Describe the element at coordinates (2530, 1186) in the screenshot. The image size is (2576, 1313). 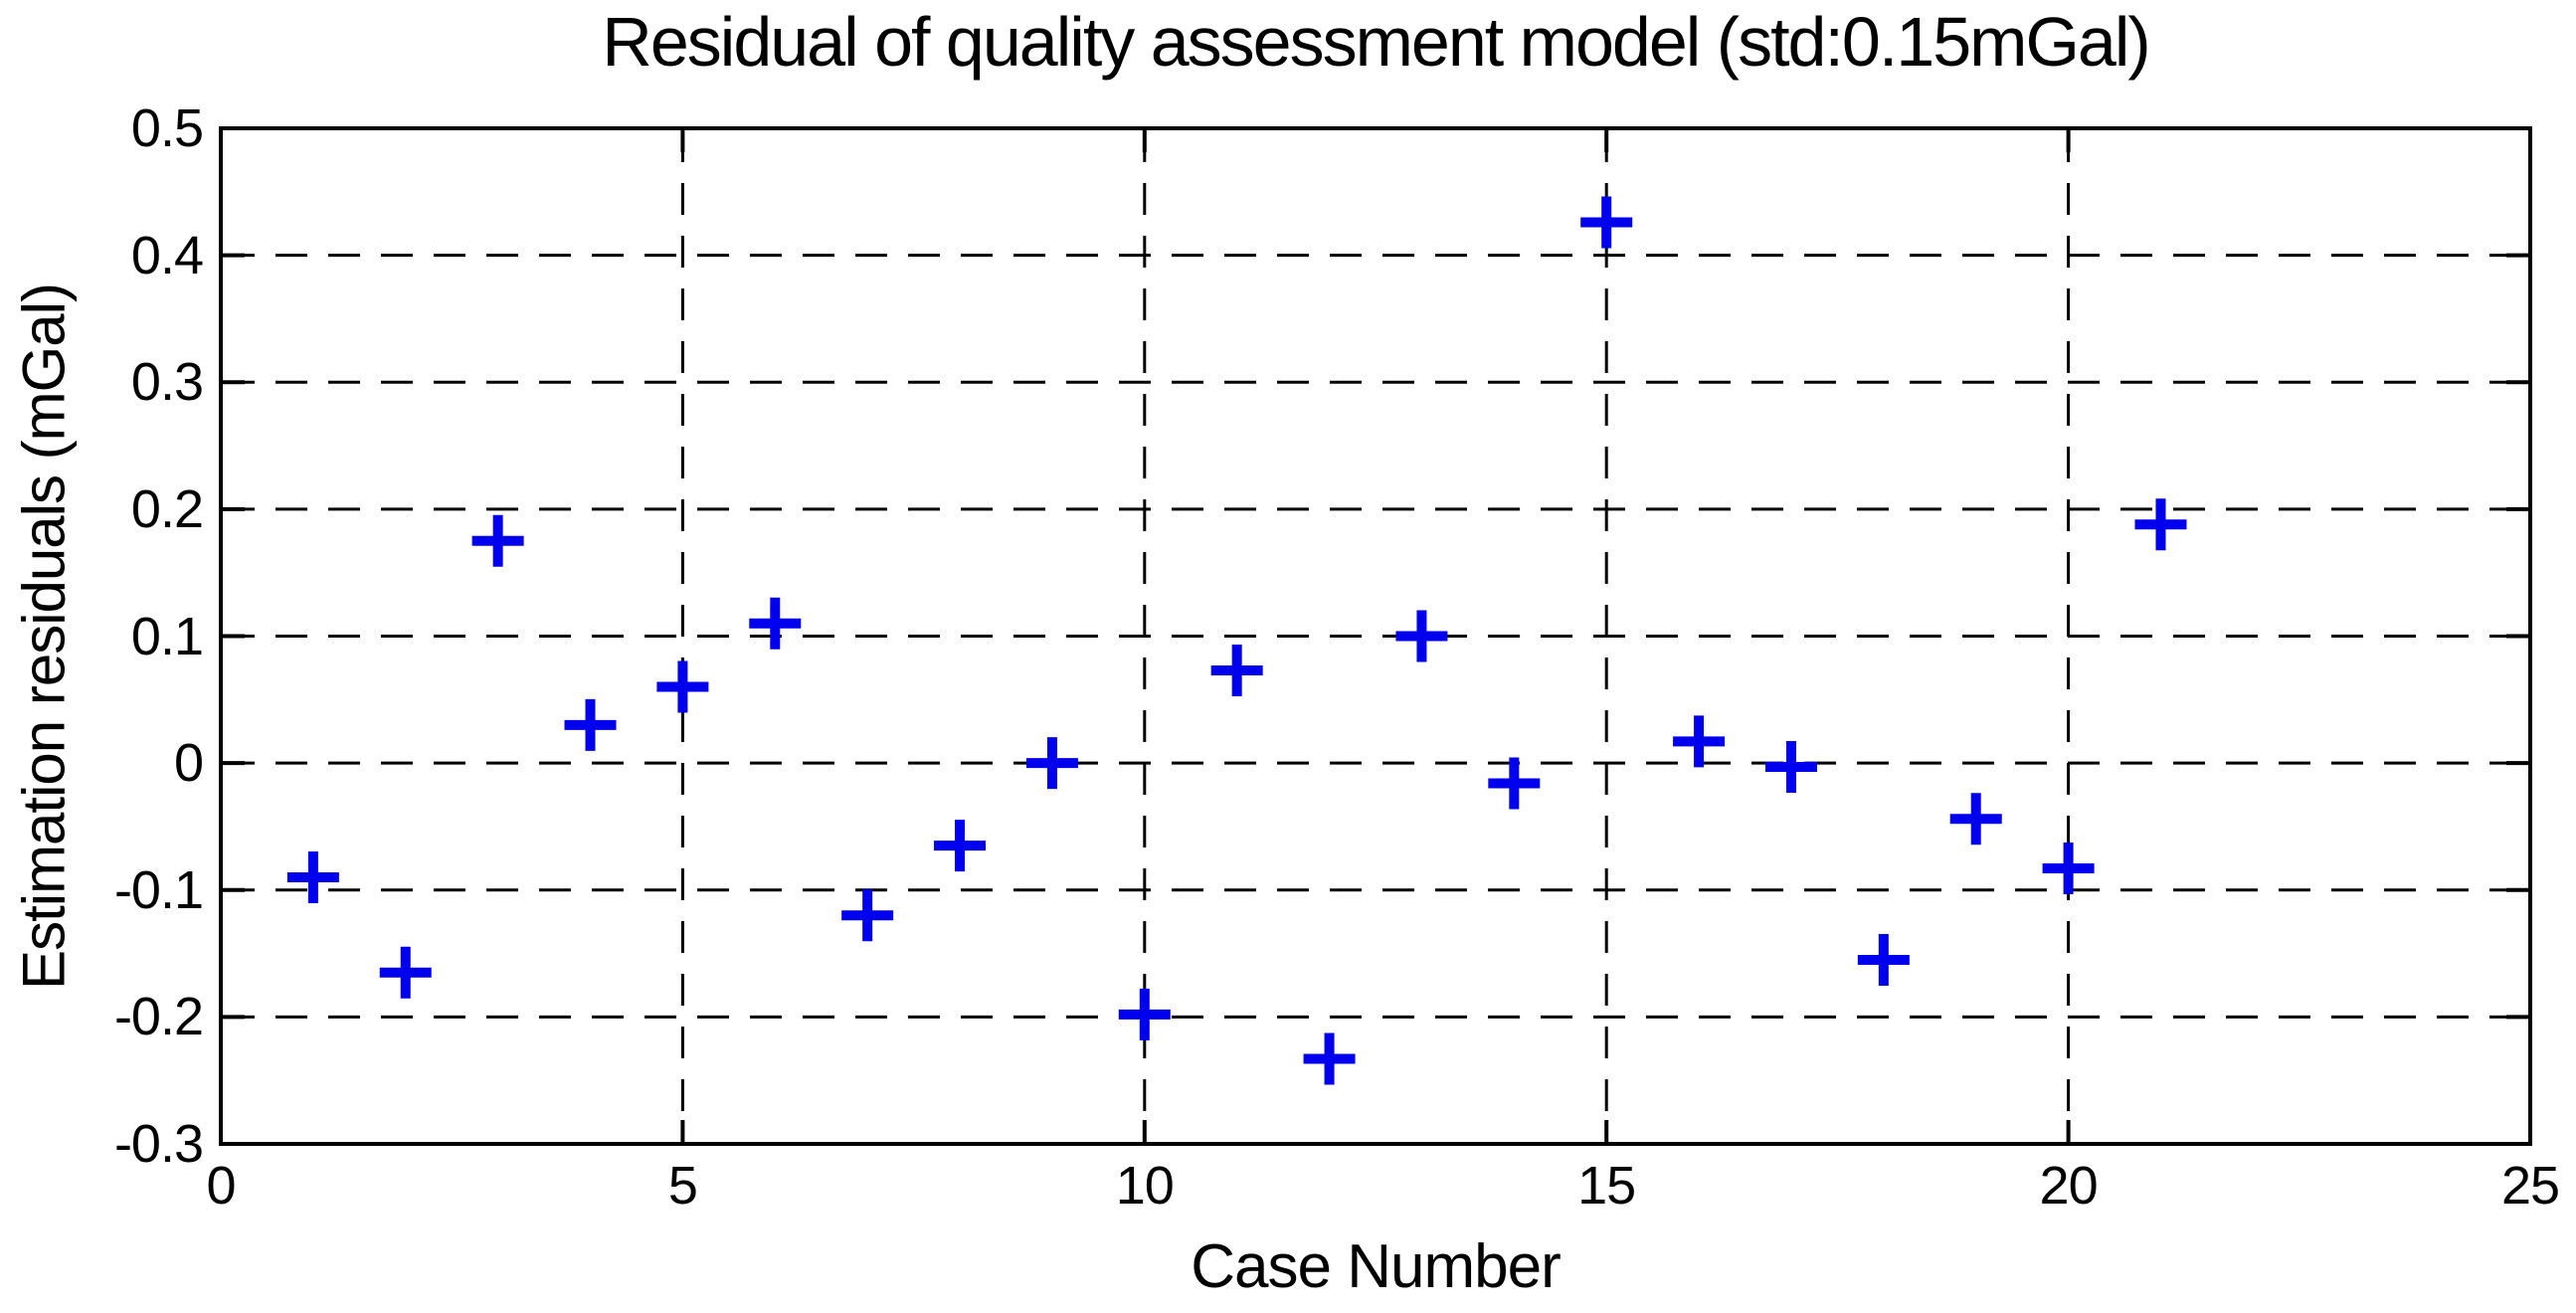
I see `x-tick-label: 25` at that location.